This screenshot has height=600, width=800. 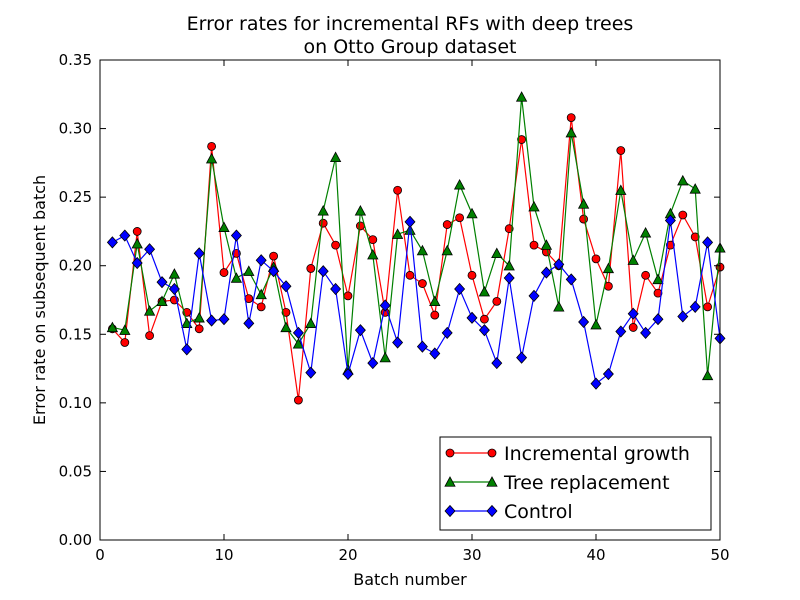 What do you see at coordinates (75, 471) in the screenshot?
I see `y-tick-label: 0.05` at bounding box center [75, 471].